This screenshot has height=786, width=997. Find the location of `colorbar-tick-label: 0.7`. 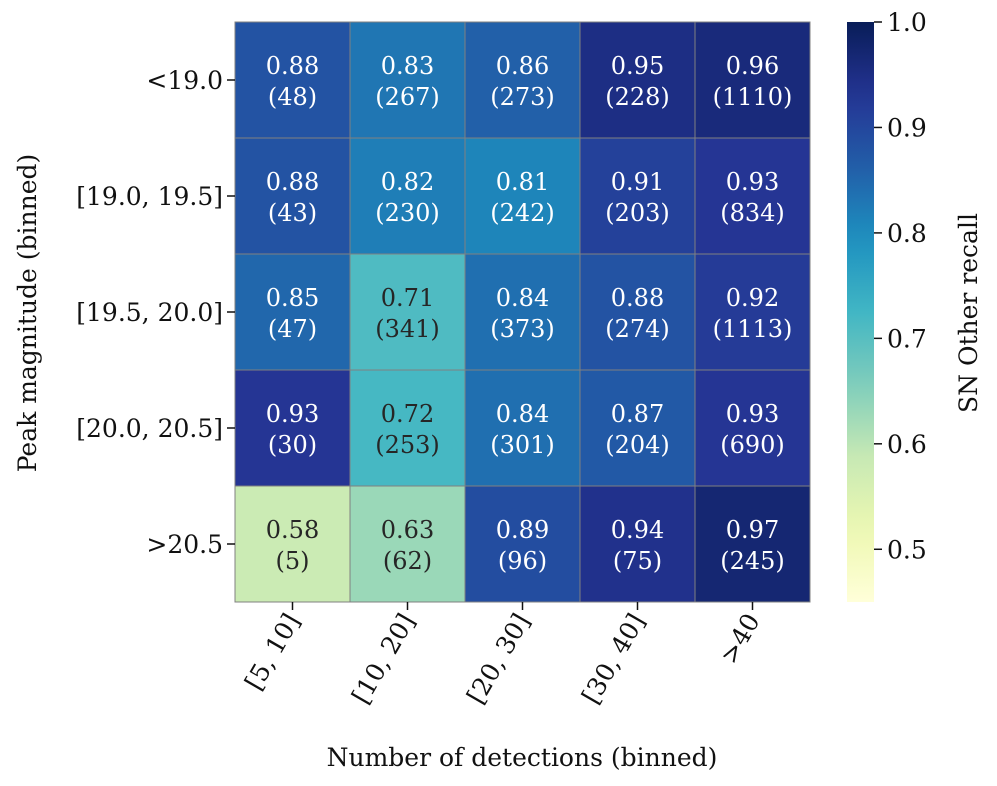

colorbar-tick-label: 0.7 is located at coordinates (907, 338).